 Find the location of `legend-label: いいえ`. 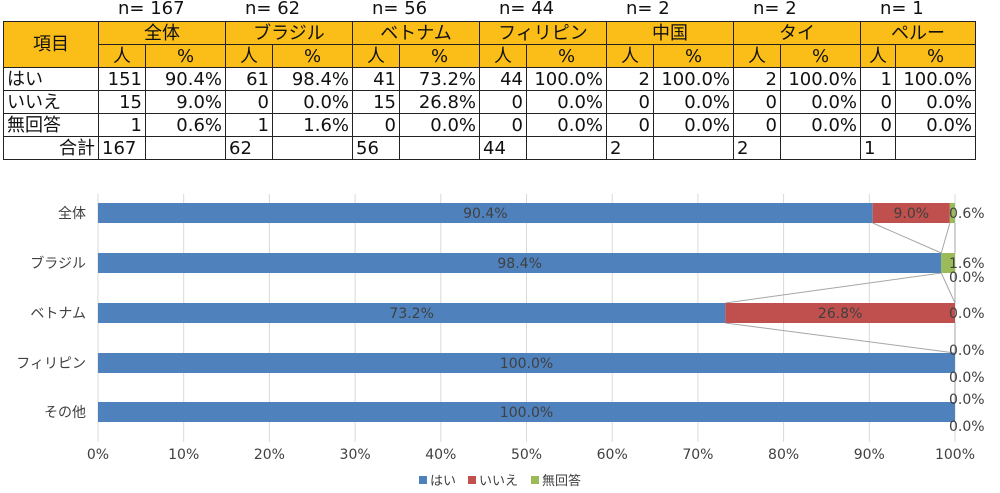

legend-label: いいえ is located at coordinates (498, 481).